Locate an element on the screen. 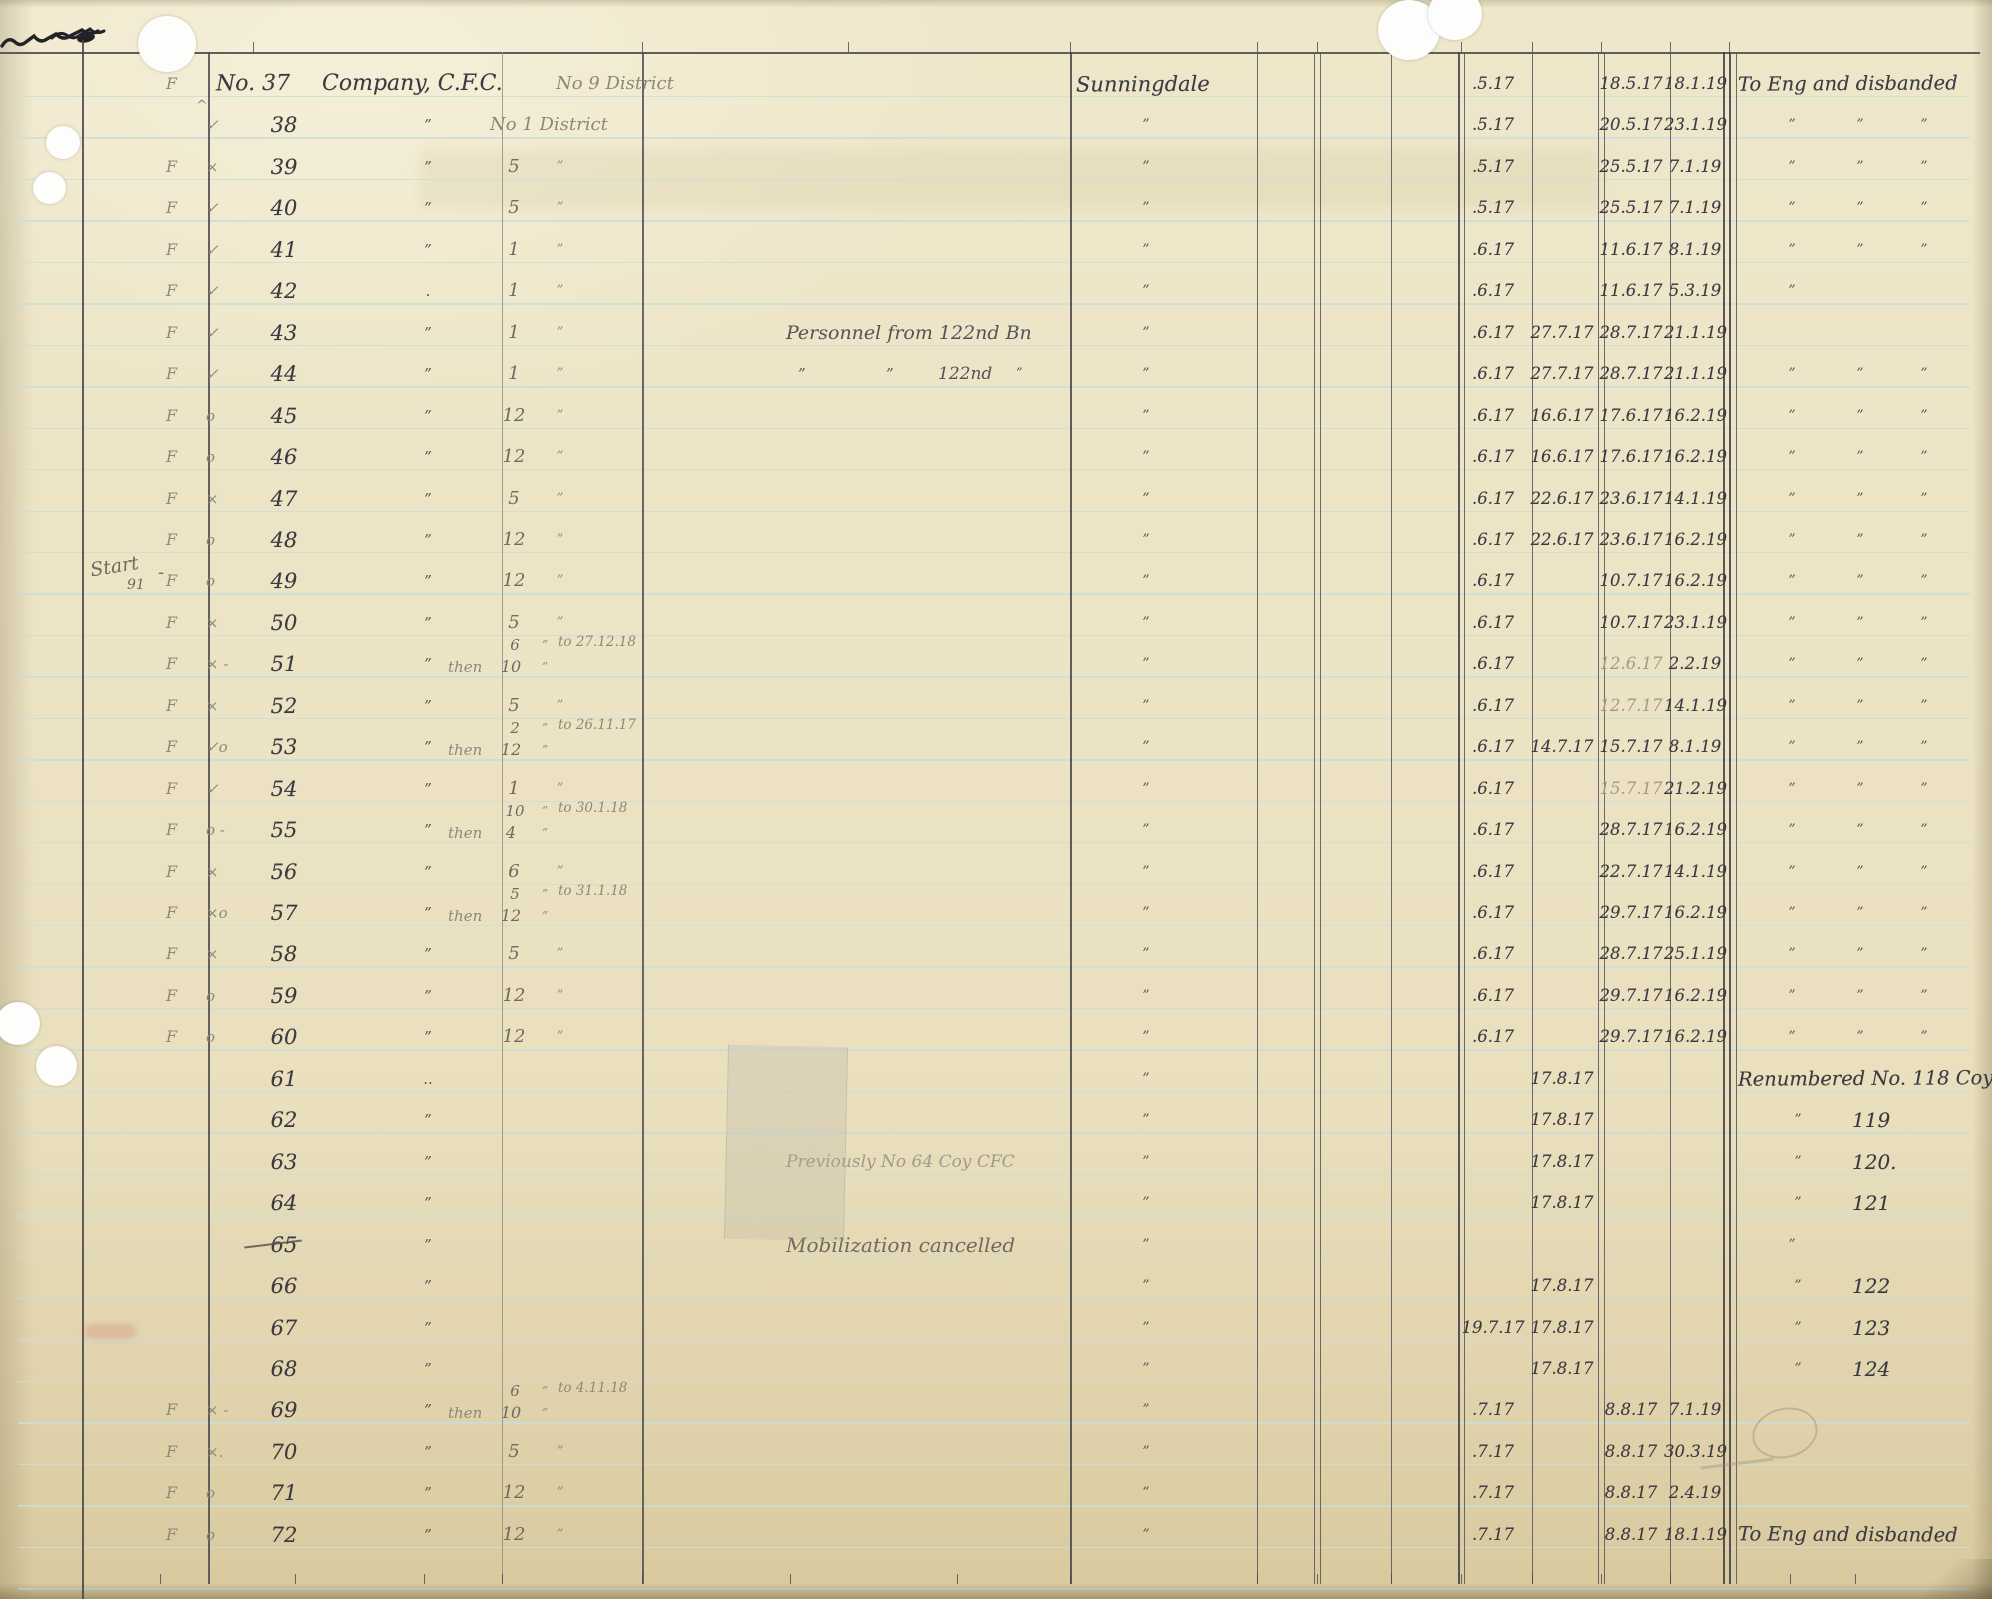 This screenshot has height=1599, width=1992. date-col-2: 14.7.17 is located at coordinates (1562, 747).